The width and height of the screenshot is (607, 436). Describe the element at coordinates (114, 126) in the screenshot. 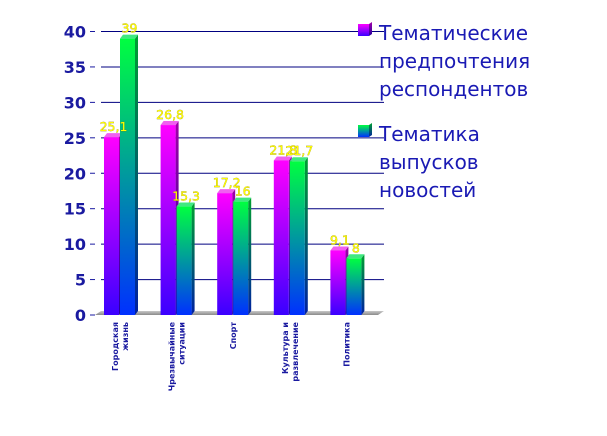

I see `data-label-s1-c1: 25,1` at that location.